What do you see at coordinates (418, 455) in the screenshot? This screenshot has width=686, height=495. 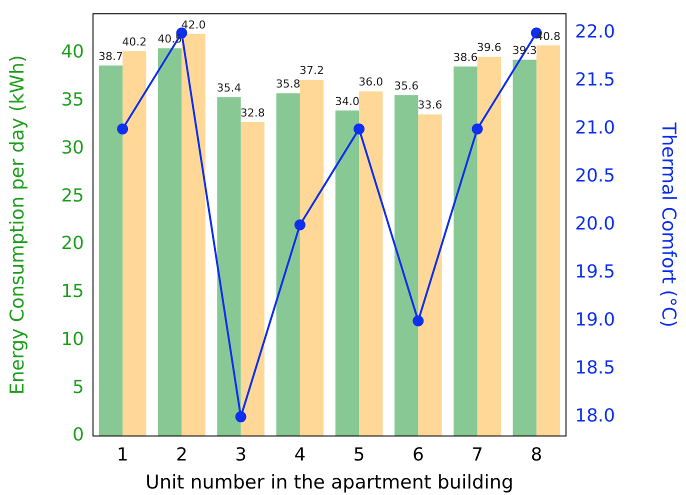 I see `x-tick-label: 6` at bounding box center [418, 455].